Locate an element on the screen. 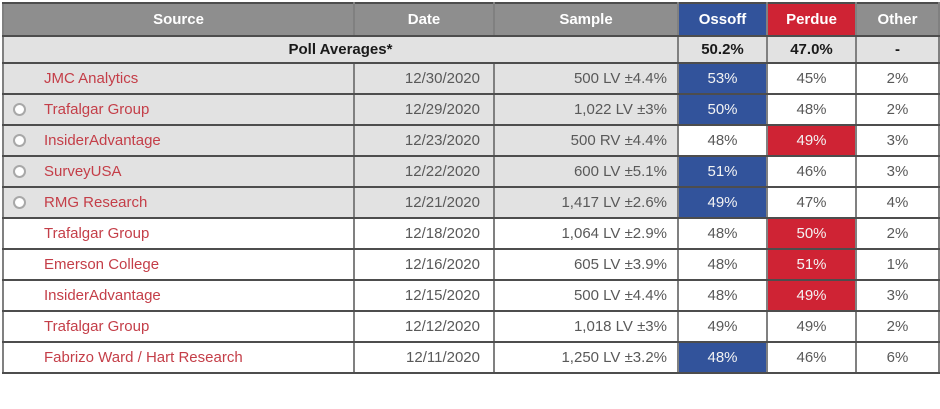  ossoff-result: 50% is located at coordinates (722, 109).